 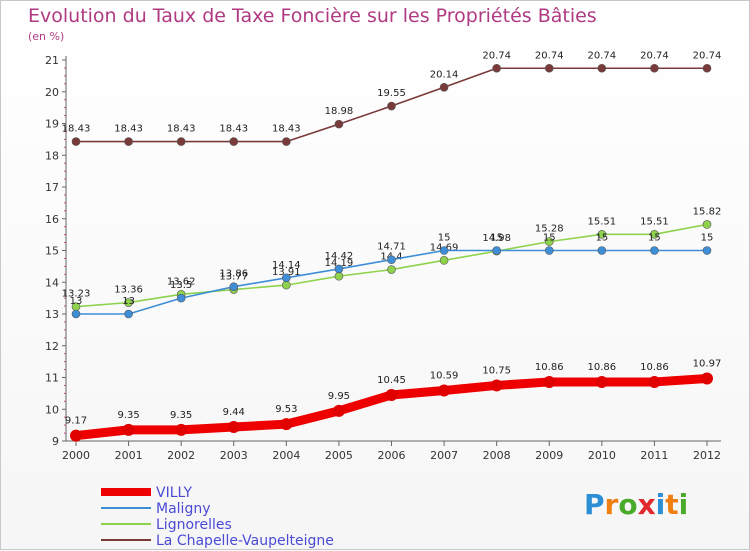 I want to click on data-label: 15.82, so click(x=707, y=211).